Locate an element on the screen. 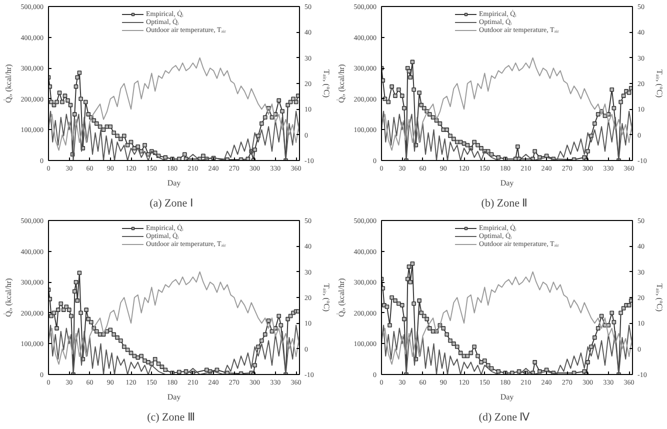 The height and width of the screenshot is (429, 667). text: (c) Zone Ⅲ is located at coordinates (171, 418).